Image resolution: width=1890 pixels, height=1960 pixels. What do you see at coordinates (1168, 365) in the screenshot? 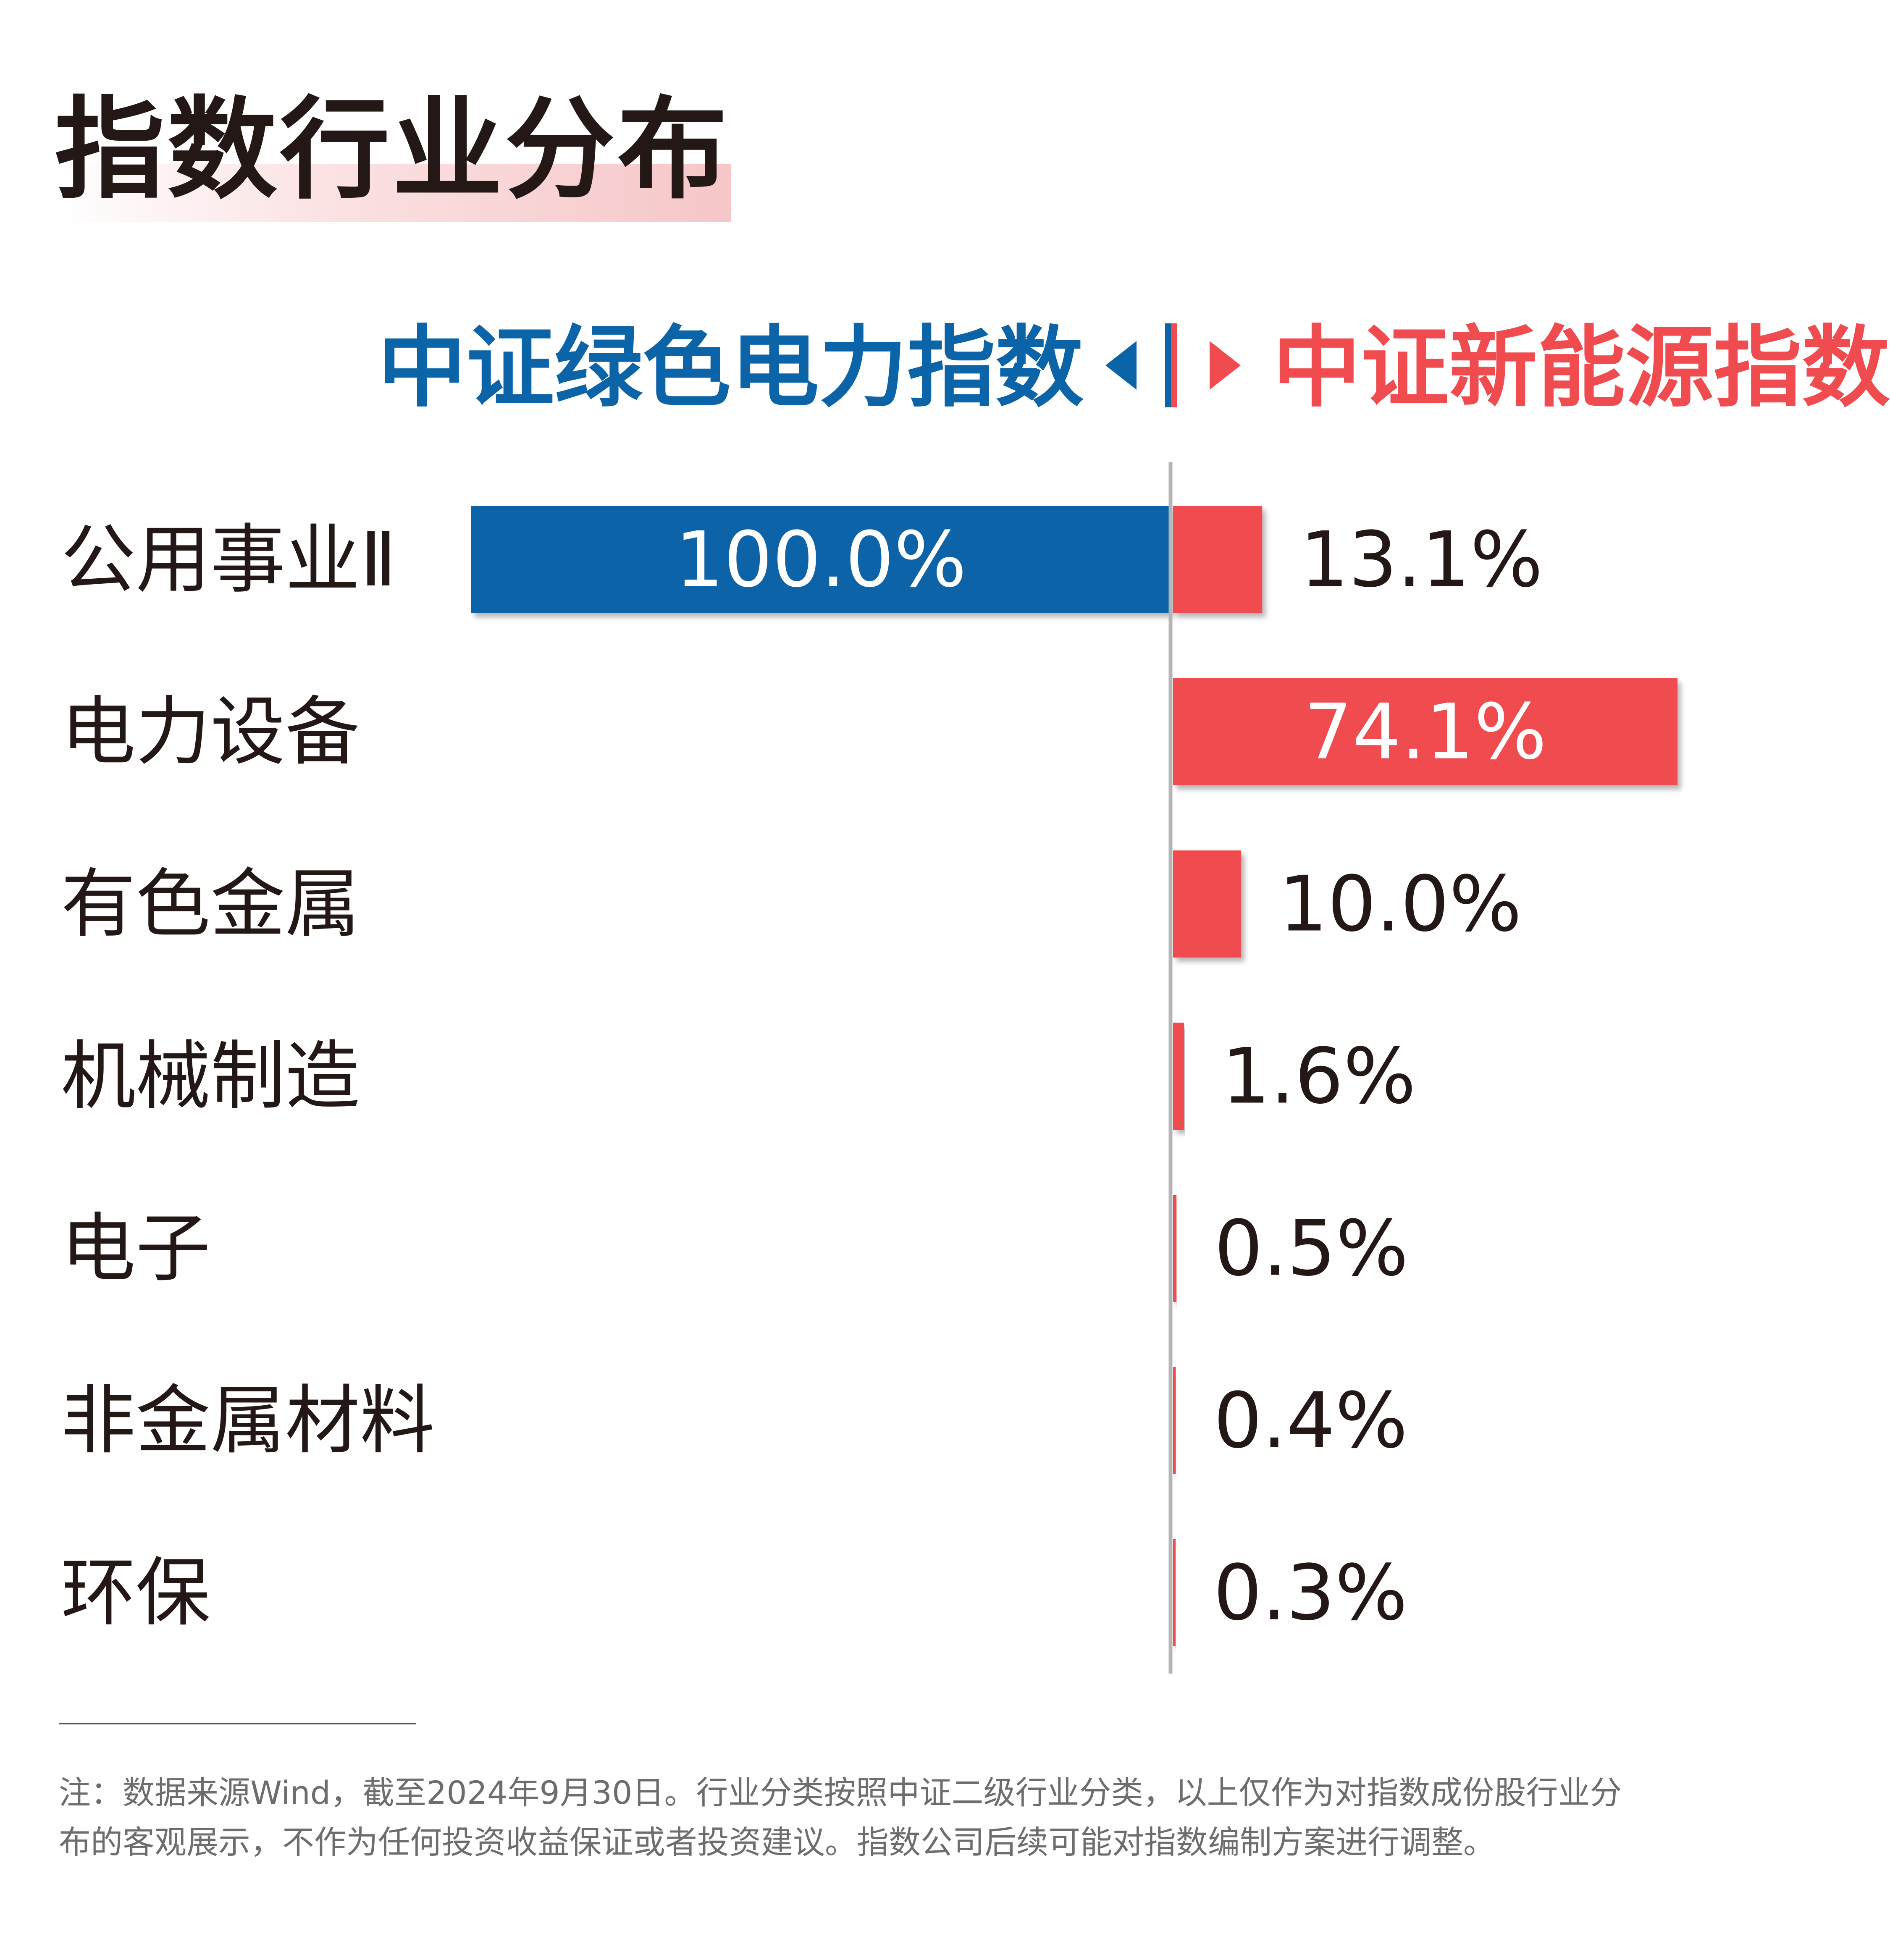
I see `legend-divider-left` at bounding box center [1168, 365].